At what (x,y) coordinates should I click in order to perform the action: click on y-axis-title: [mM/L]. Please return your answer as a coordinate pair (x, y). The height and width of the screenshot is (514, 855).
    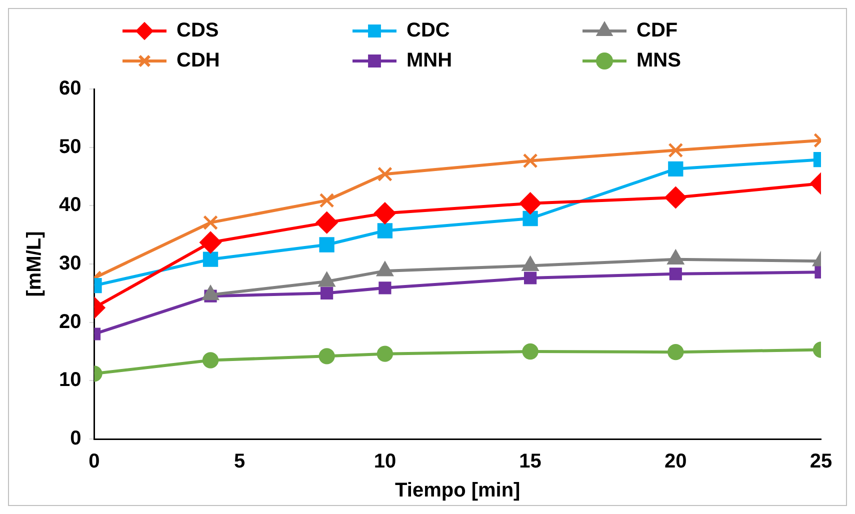
    Looking at the image, I should click on (35, 264).